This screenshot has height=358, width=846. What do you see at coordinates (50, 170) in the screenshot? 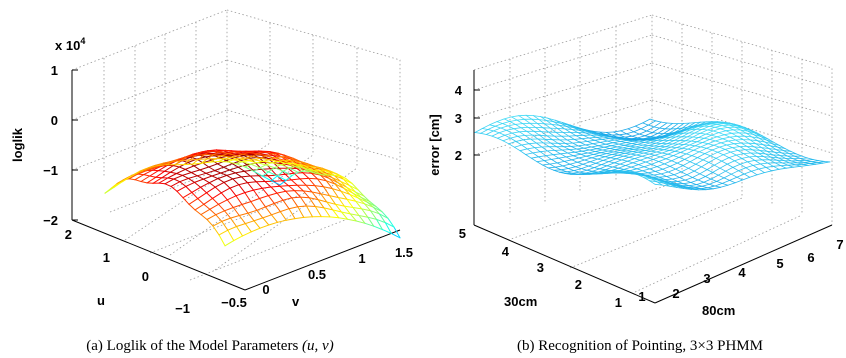
I see `panel-a-zticks-2: −1` at bounding box center [50, 170].